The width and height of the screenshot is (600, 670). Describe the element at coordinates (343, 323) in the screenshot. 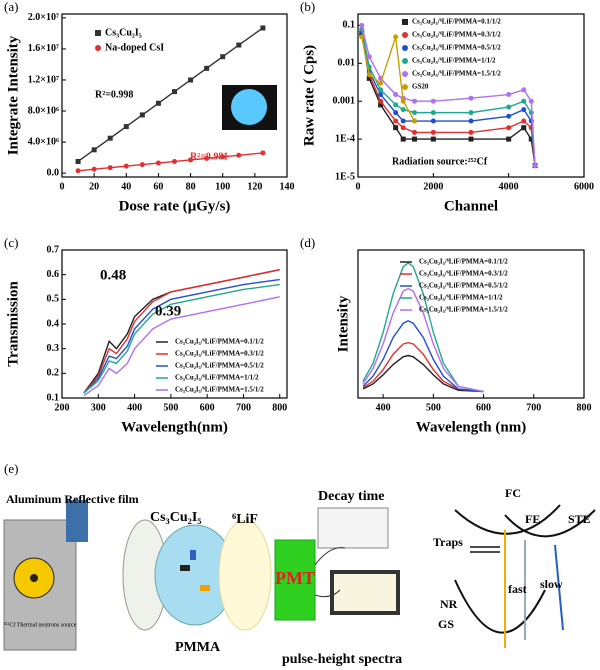

I see `y-axis-label: Intensity` at that location.